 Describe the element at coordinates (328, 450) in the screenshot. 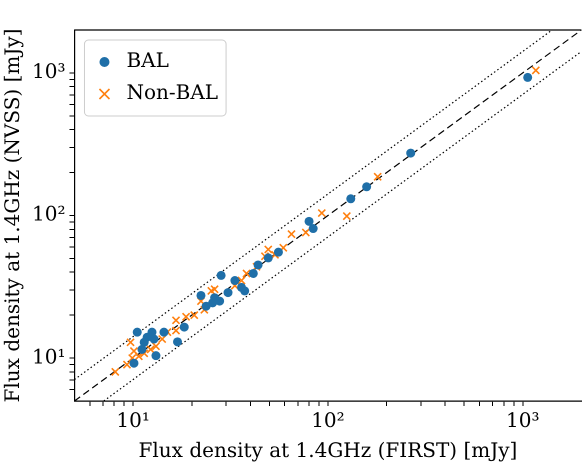

I see `x-axis-title: Flux density at 1.4GHz (FIRST) [mJy]` at that location.